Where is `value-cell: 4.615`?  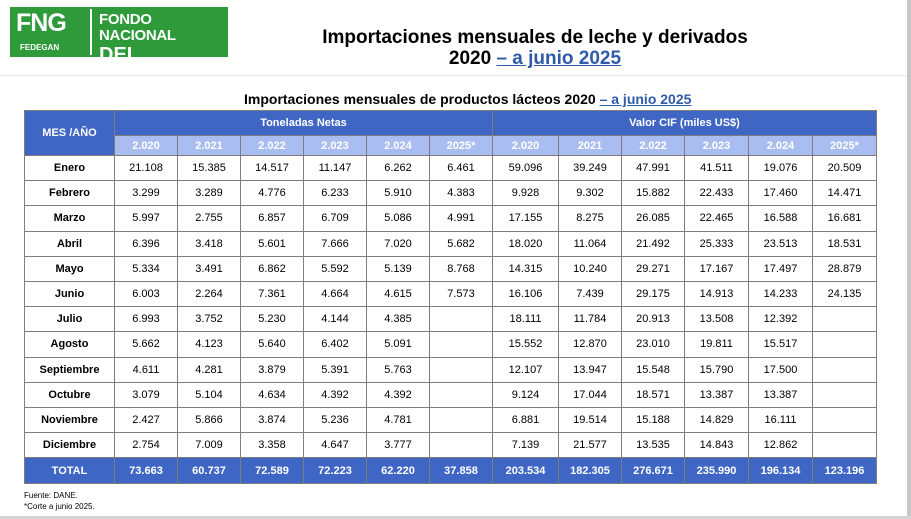 value-cell: 4.615 is located at coordinates (398, 294).